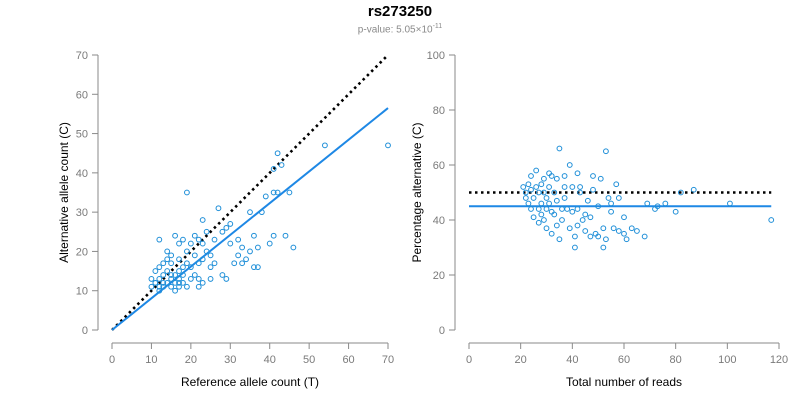 The width and height of the screenshot is (800, 400). Describe the element at coordinates (82, 213) in the screenshot. I see `y-tick-label: 30` at that location.